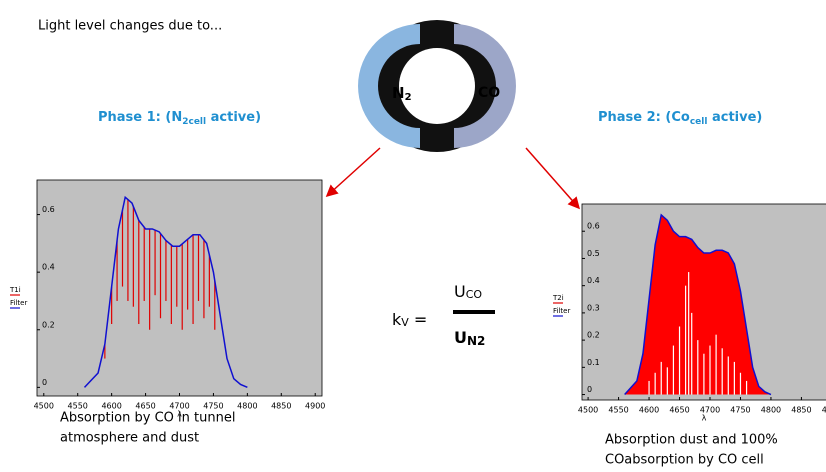 This screenshot has height=472, width=826. What do you see at coordinates (179, 118) in the screenshot?
I see `phase-1: Phase 1: (N2cell active)` at bounding box center [179, 118].